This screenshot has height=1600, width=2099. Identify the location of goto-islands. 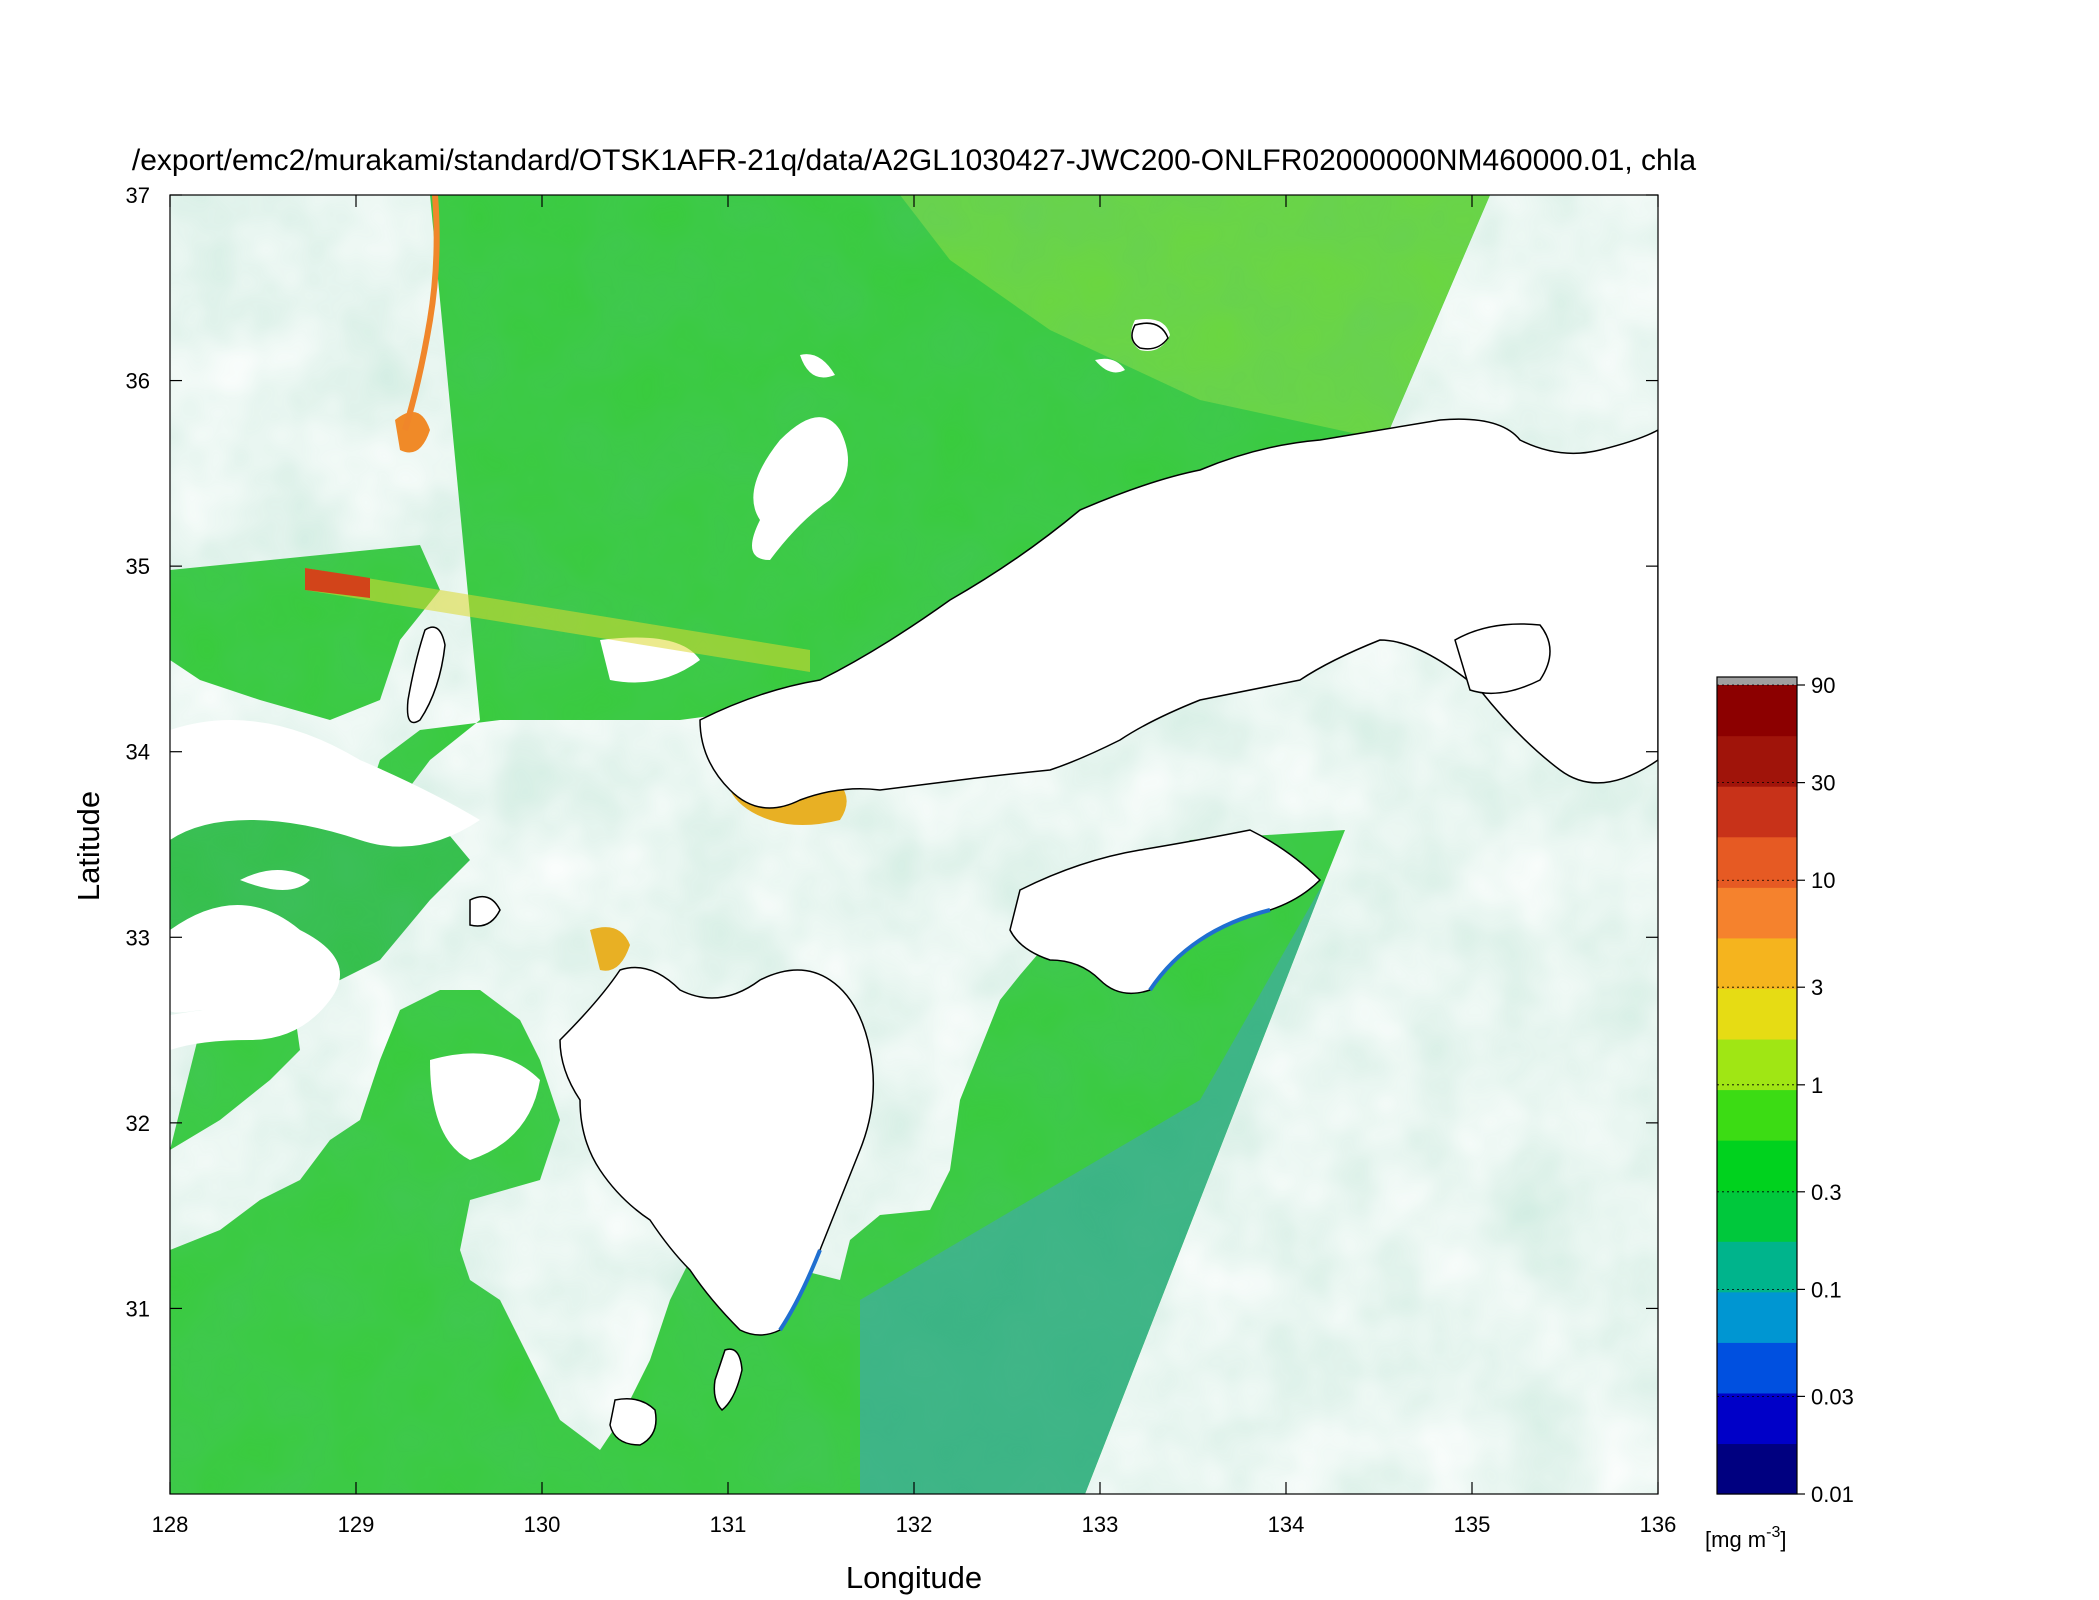
(485, 911).